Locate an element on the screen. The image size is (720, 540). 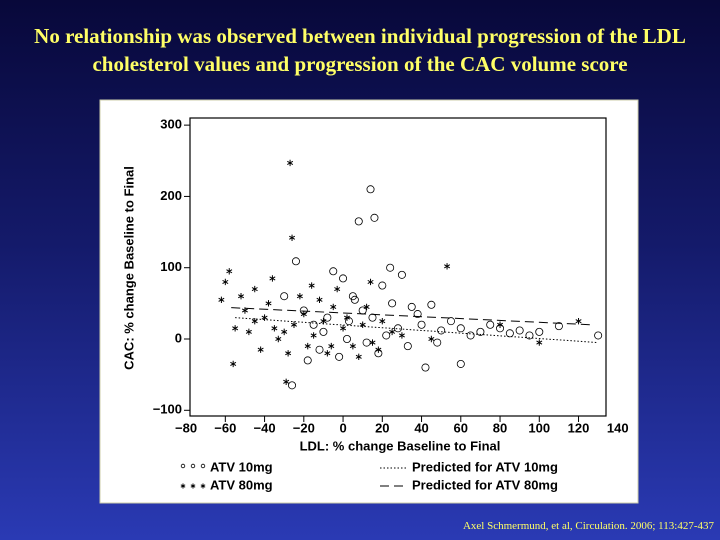
x-tick-label: 60 is located at coordinates (461, 427).